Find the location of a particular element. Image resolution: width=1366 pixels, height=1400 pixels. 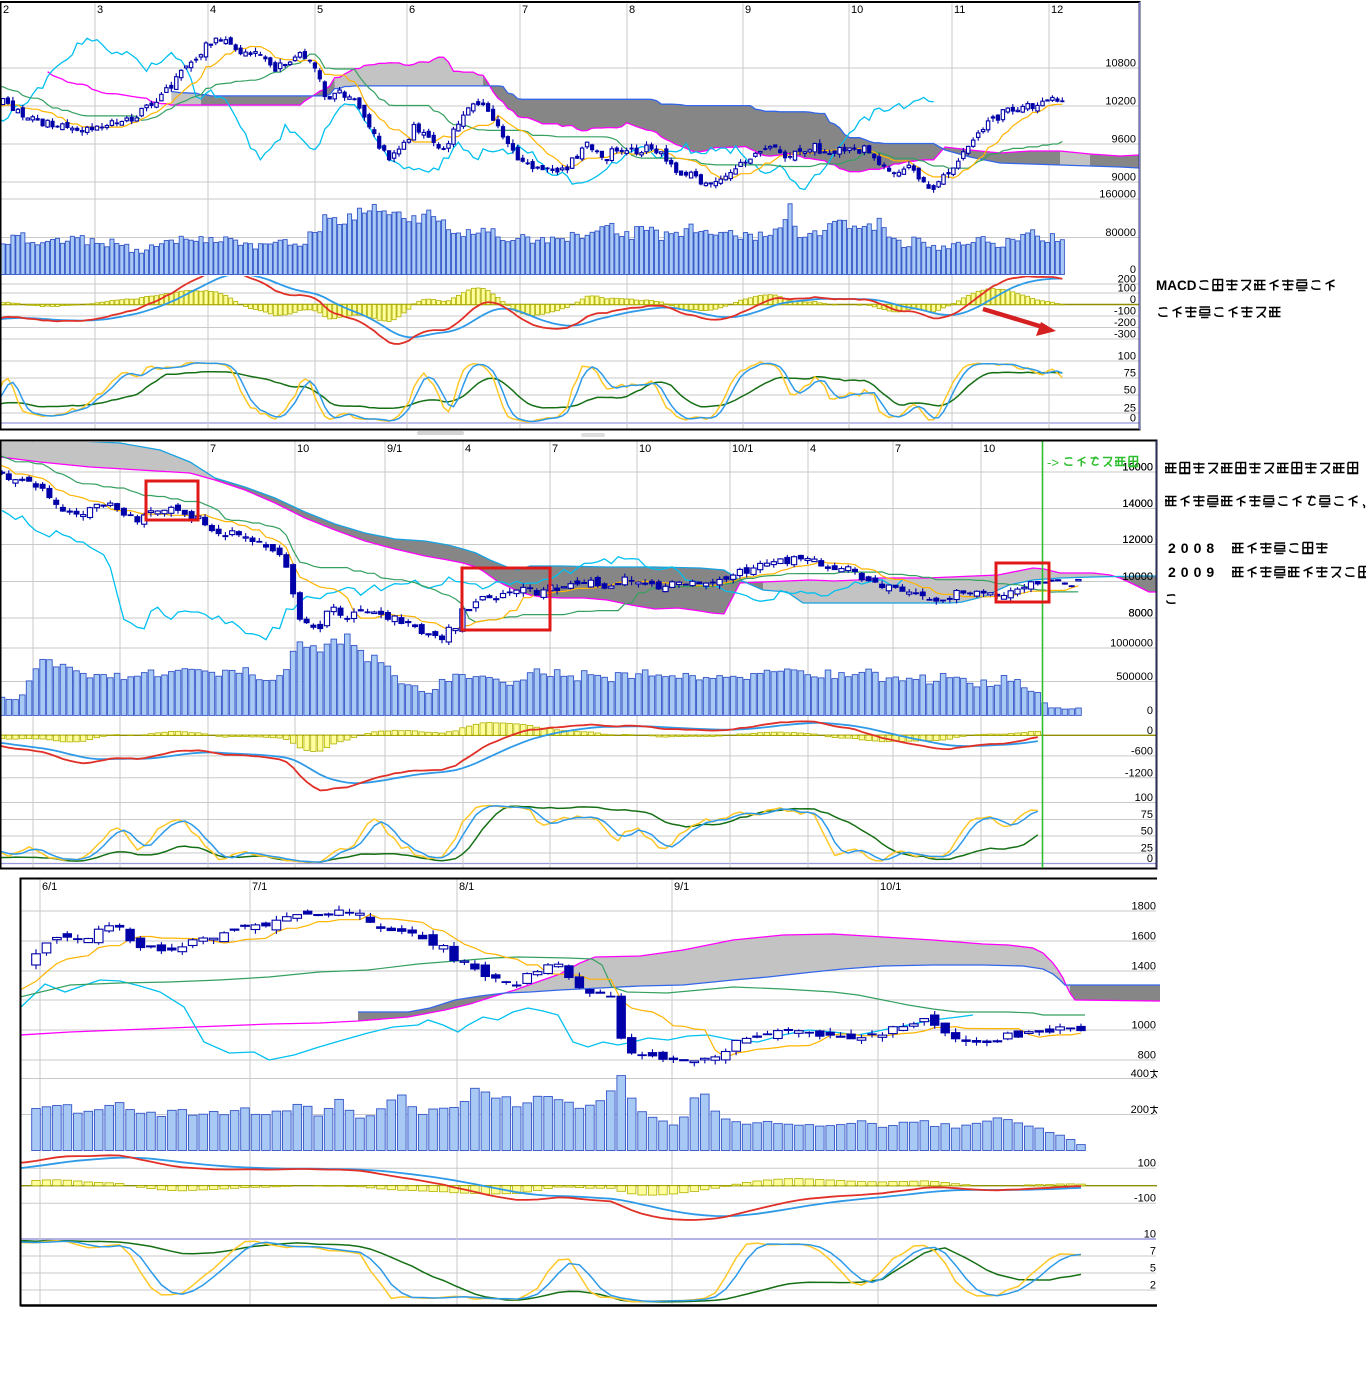

svg-text: 11 is located at coordinates (959, 10).